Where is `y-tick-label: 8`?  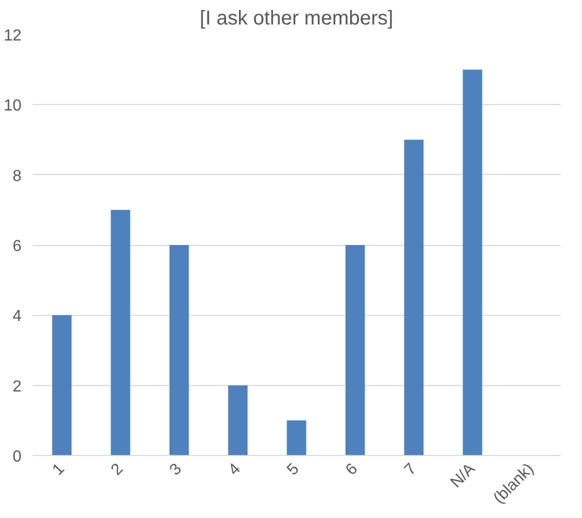 y-tick-label: 8 is located at coordinates (17, 176).